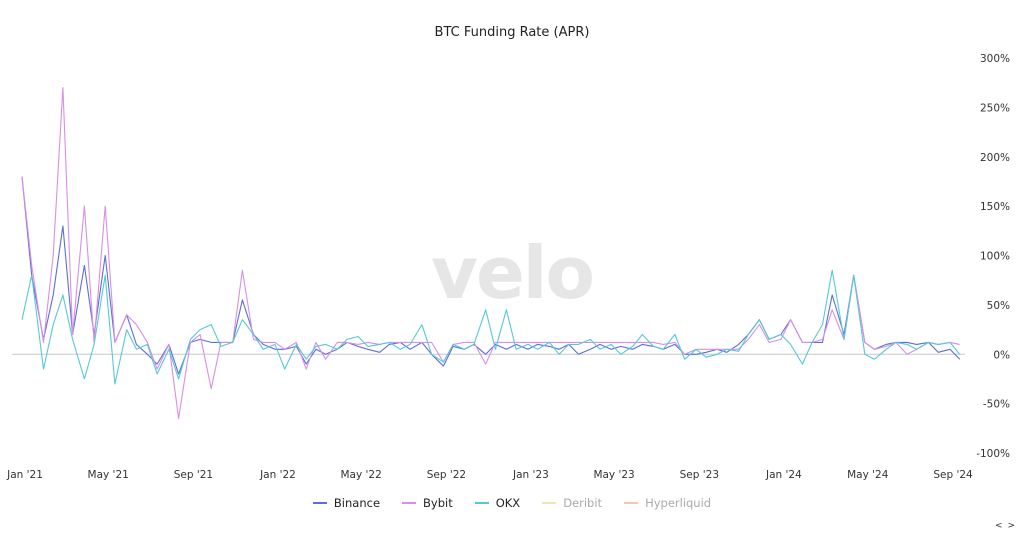 This screenshot has height=535, width=1024. Describe the element at coordinates (678, 503) in the screenshot. I see `legend-label: Hyperliquid` at that location.